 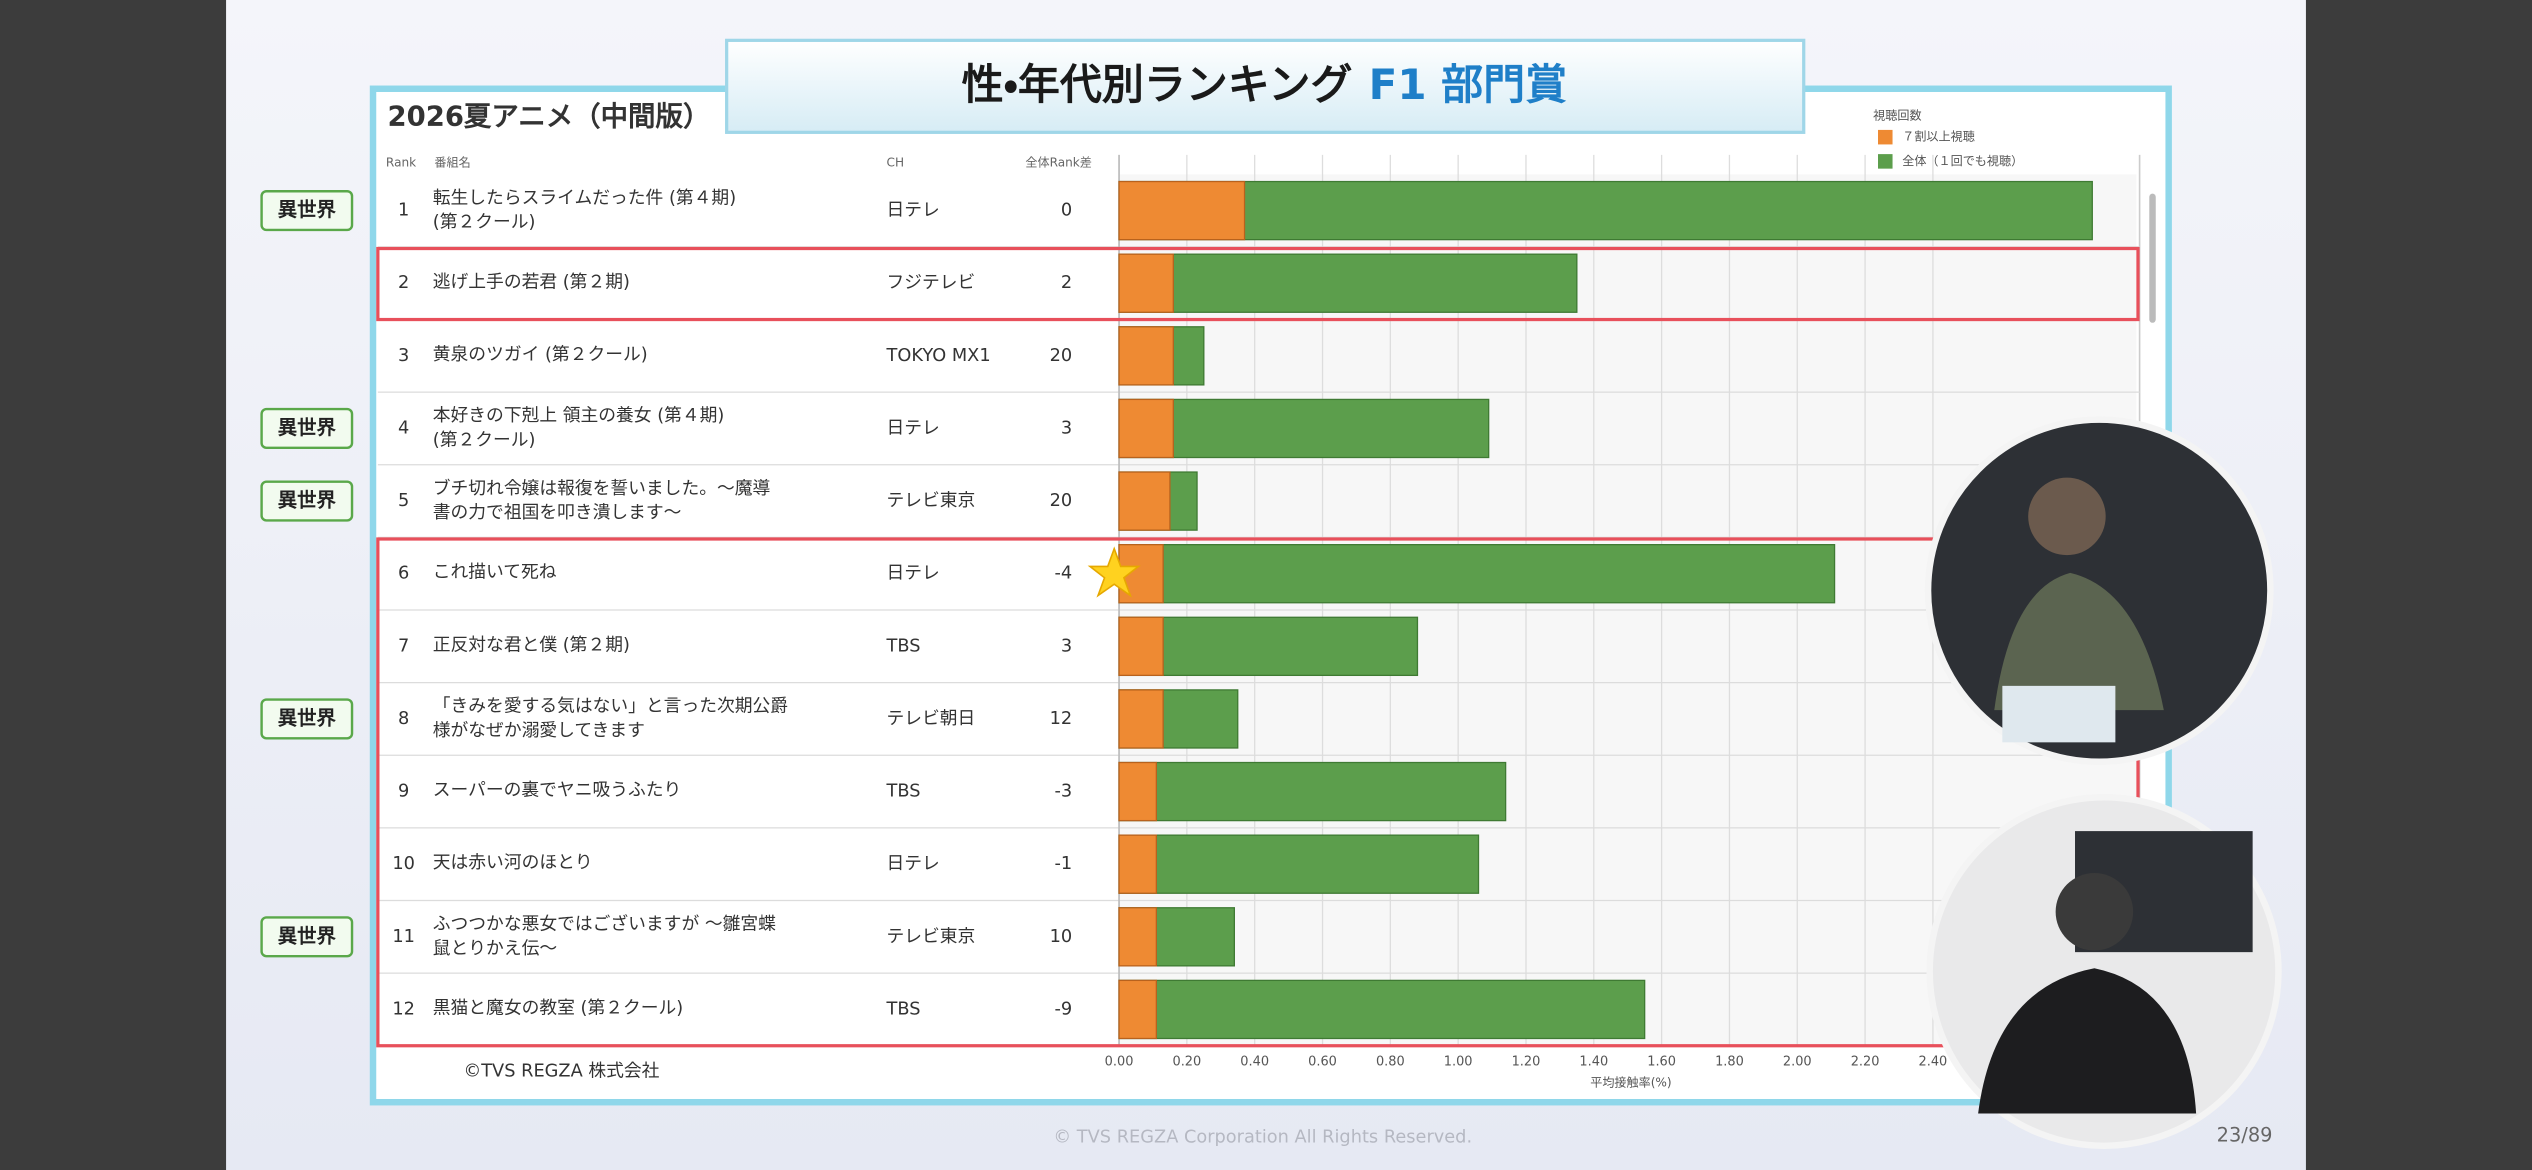 I want to click on program-name: 正反対な君と僕 (第２期), so click(x=531, y=645).